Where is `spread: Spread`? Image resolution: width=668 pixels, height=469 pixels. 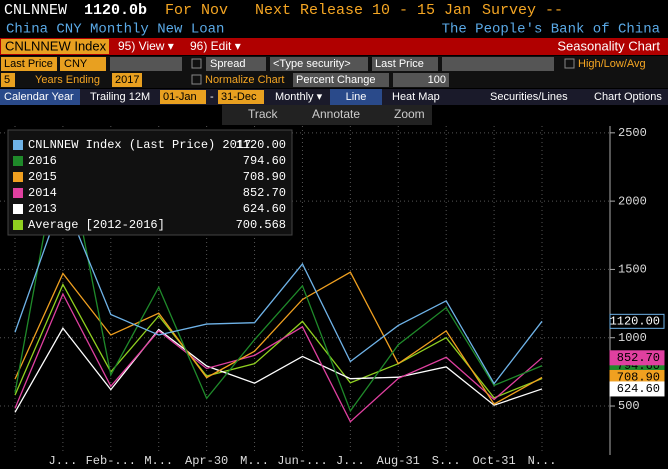
spread: Spread is located at coordinates (227, 64).